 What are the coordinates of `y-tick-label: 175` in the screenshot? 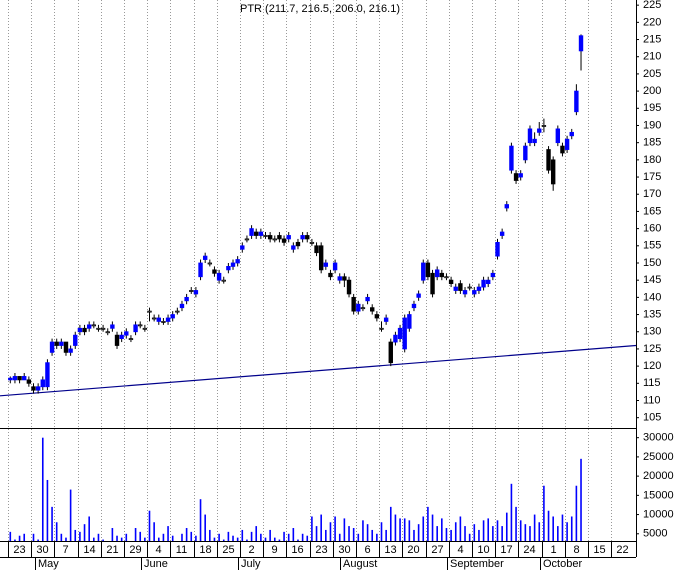 It's located at (652, 177).